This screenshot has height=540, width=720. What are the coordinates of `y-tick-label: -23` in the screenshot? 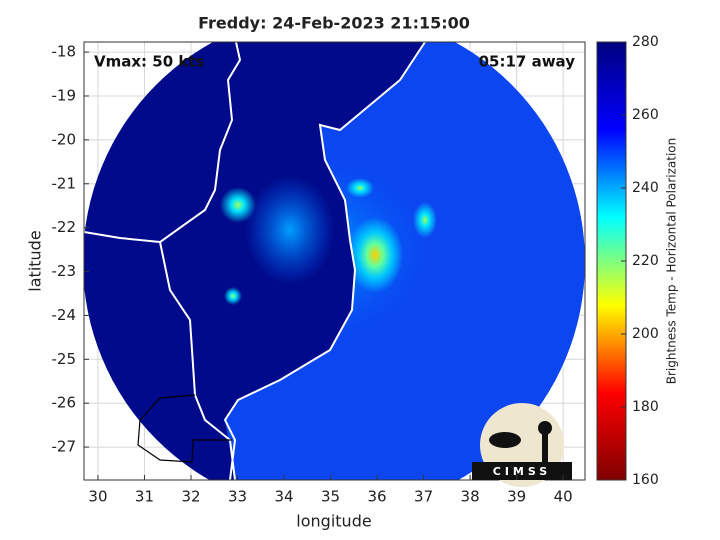 It's located at (64, 271).